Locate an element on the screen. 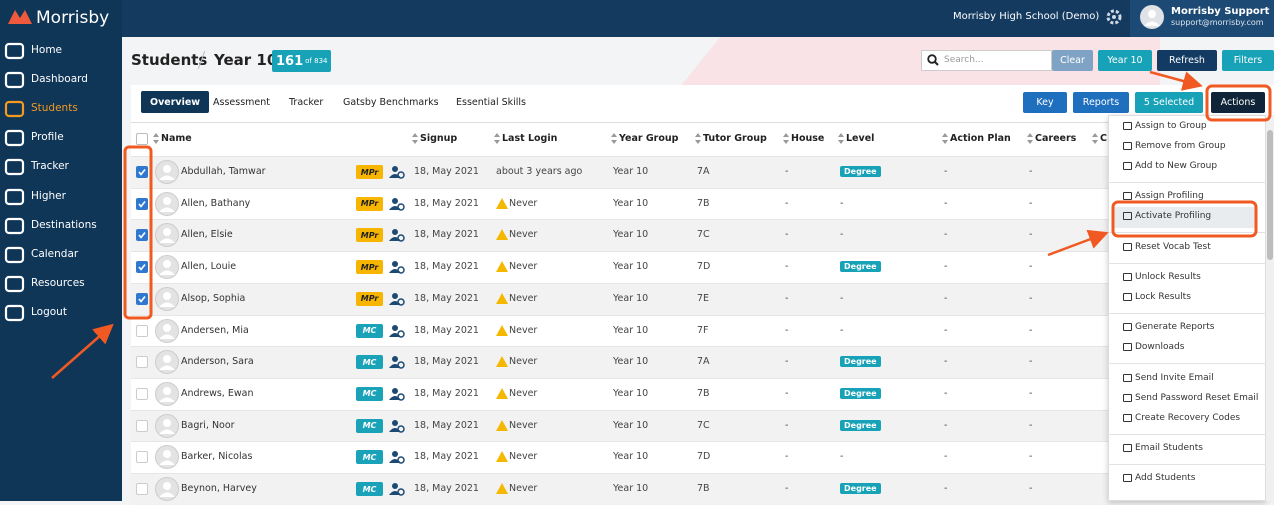 Image resolution: width=1274 pixels, height=505 pixels. nav-item: Resources is located at coordinates (58, 282).